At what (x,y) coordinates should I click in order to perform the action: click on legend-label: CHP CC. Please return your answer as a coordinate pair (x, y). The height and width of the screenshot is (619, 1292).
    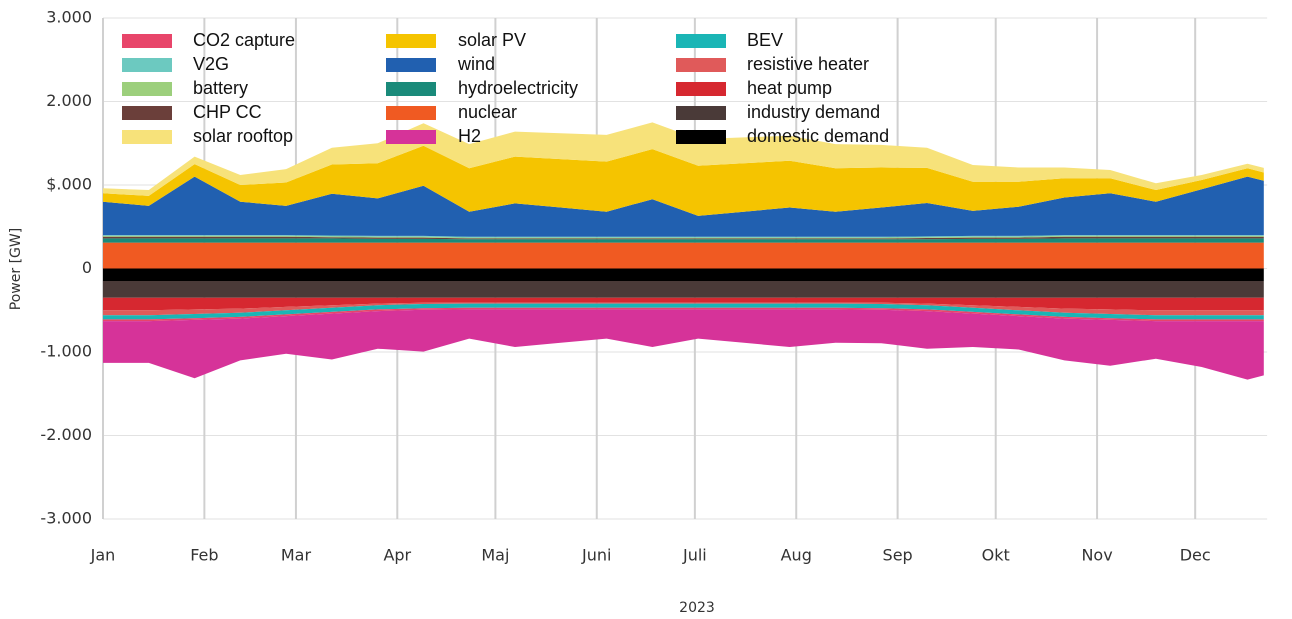
    Looking at the image, I should click on (227, 112).